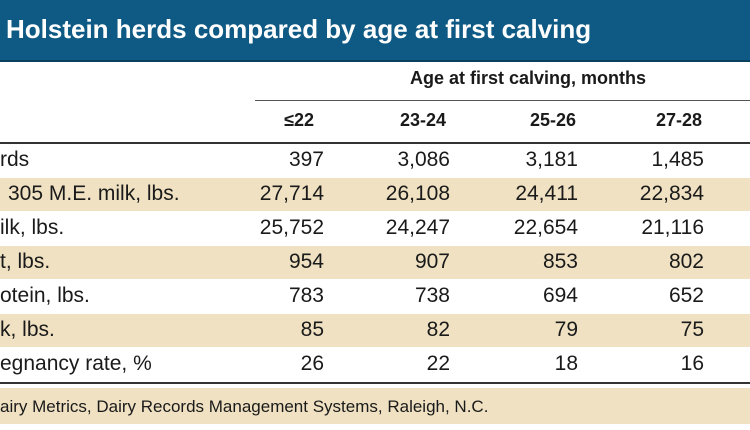 The height and width of the screenshot is (430, 750). Describe the element at coordinates (417, 227) in the screenshot. I see `table-cell: 24,247` at that location.